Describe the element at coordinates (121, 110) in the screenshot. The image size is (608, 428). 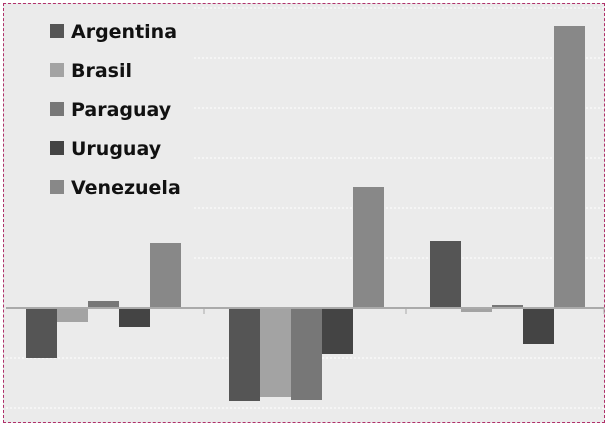
I see `legend-label: Paraguay` at that location.